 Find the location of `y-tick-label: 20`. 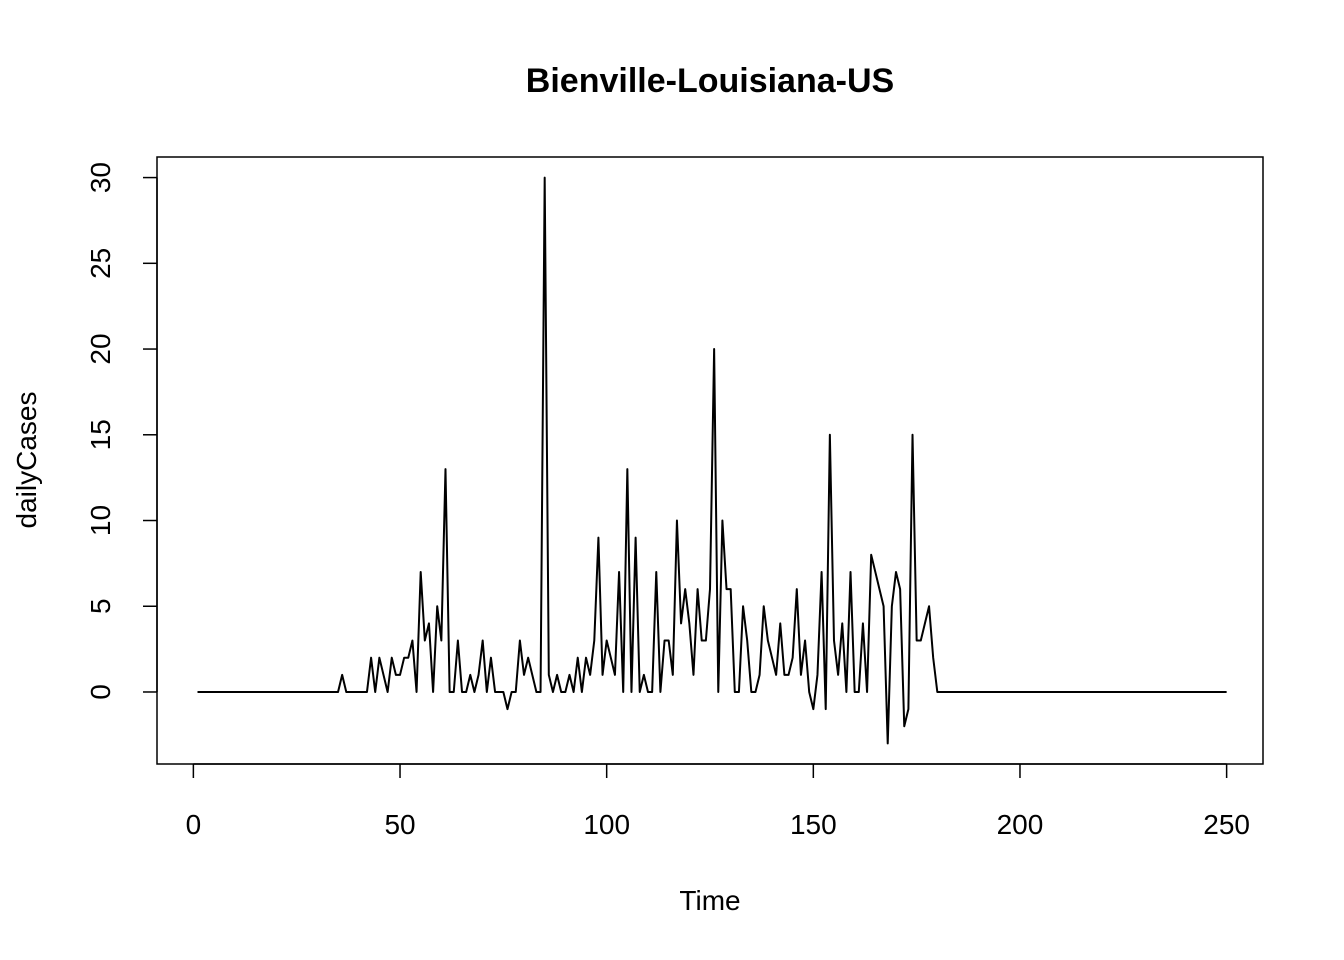

y-tick-label: 20 is located at coordinates (100, 348).